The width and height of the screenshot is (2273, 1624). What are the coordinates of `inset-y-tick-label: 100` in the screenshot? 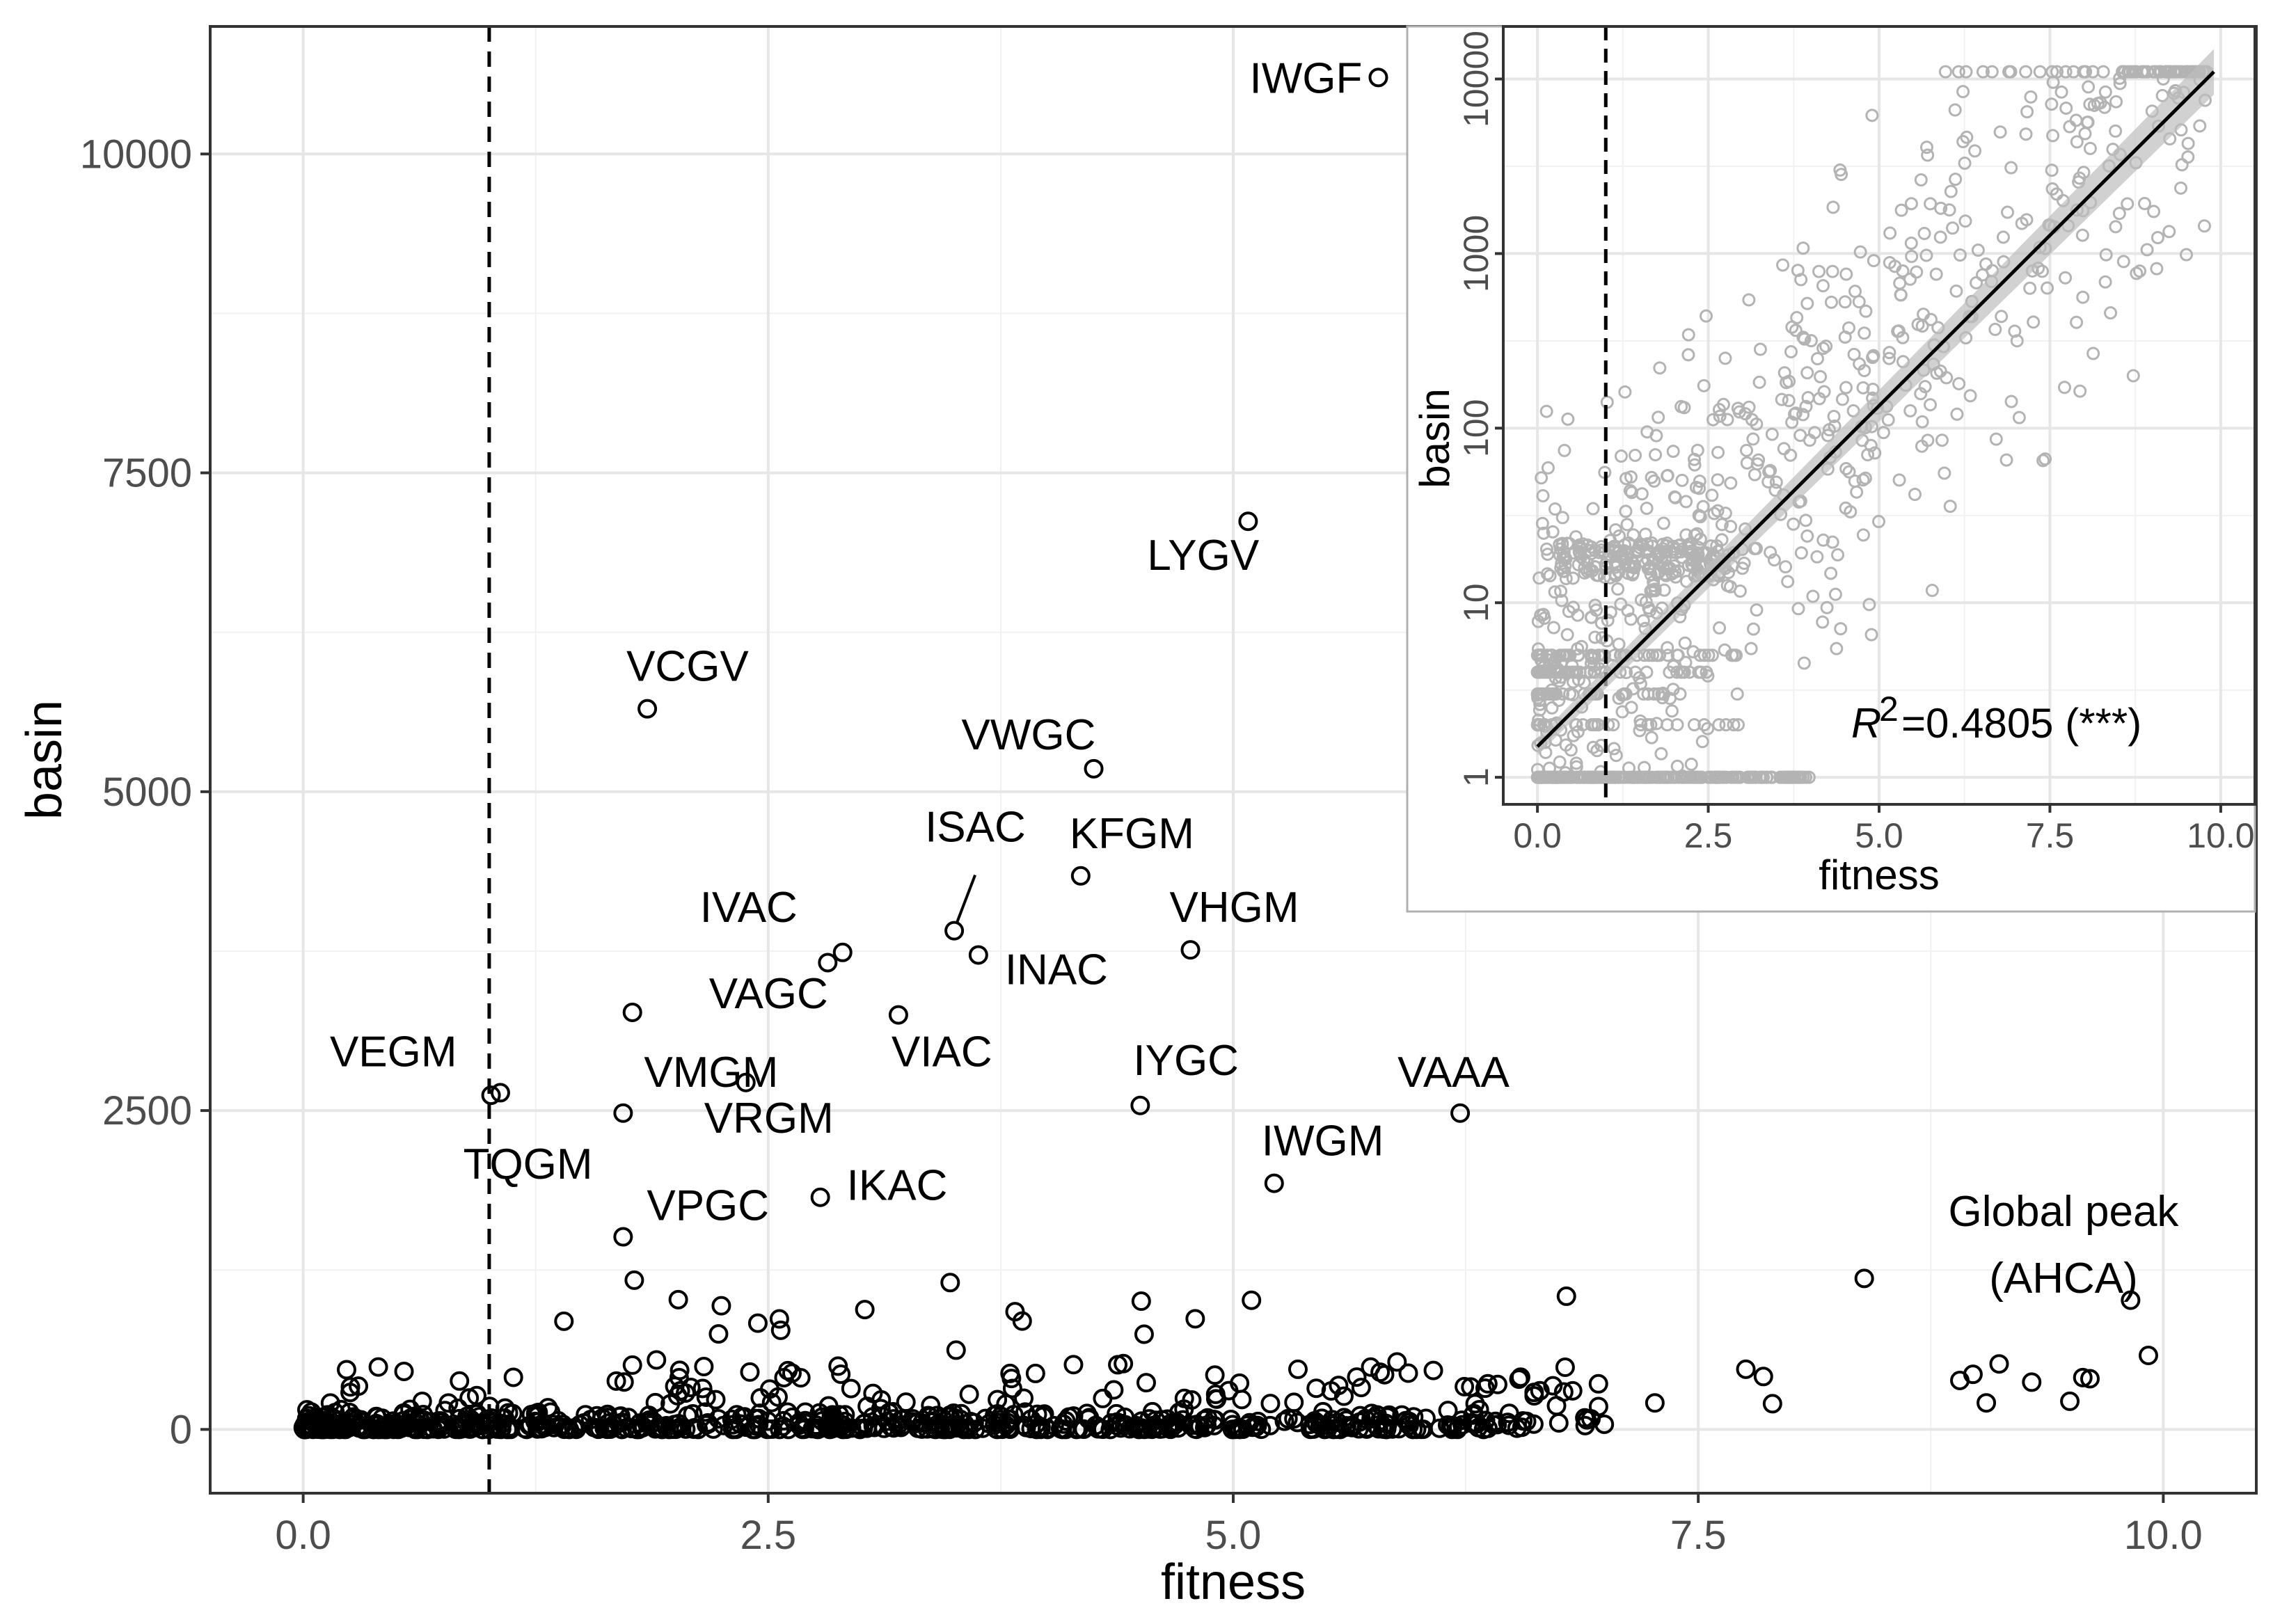 It's located at (1477, 428).